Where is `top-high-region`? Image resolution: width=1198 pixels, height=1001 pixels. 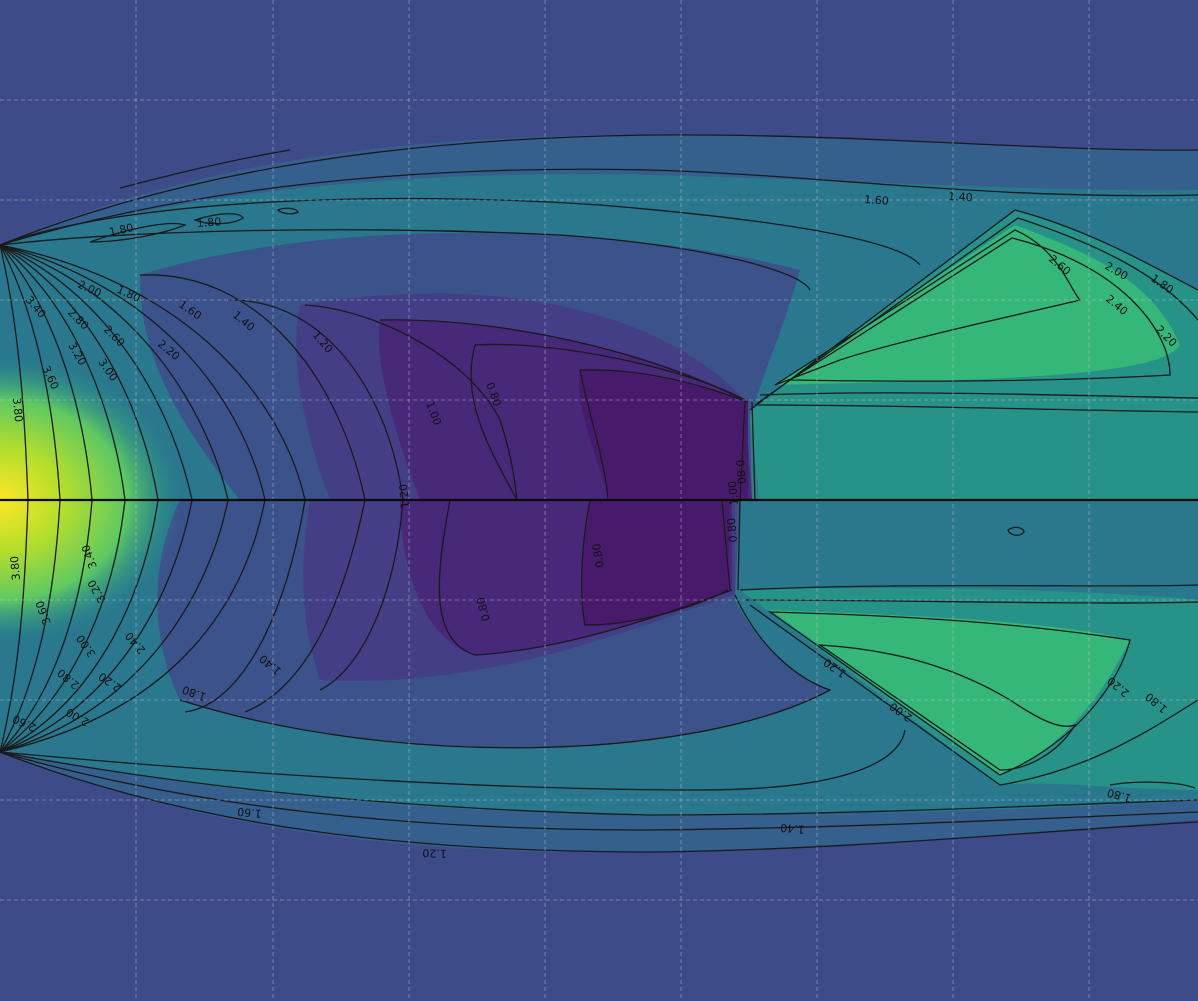
top-high-region is located at coordinates (165, 370).